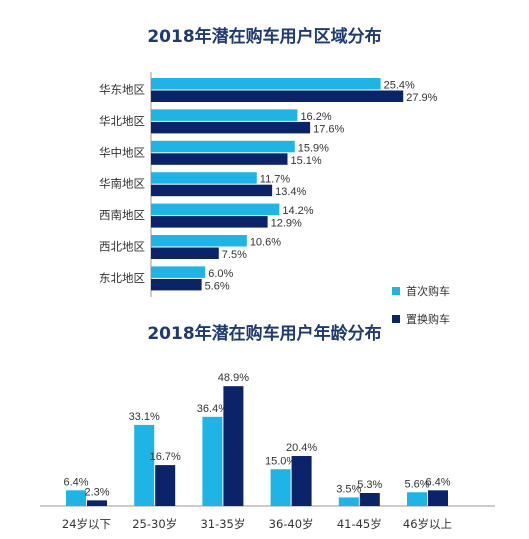 Image resolution: width=529 pixels, height=539 pixels. Describe the element at coordinates (122, 215) in the screenshot. I see `region-tick-label: 西南地区` at that location.